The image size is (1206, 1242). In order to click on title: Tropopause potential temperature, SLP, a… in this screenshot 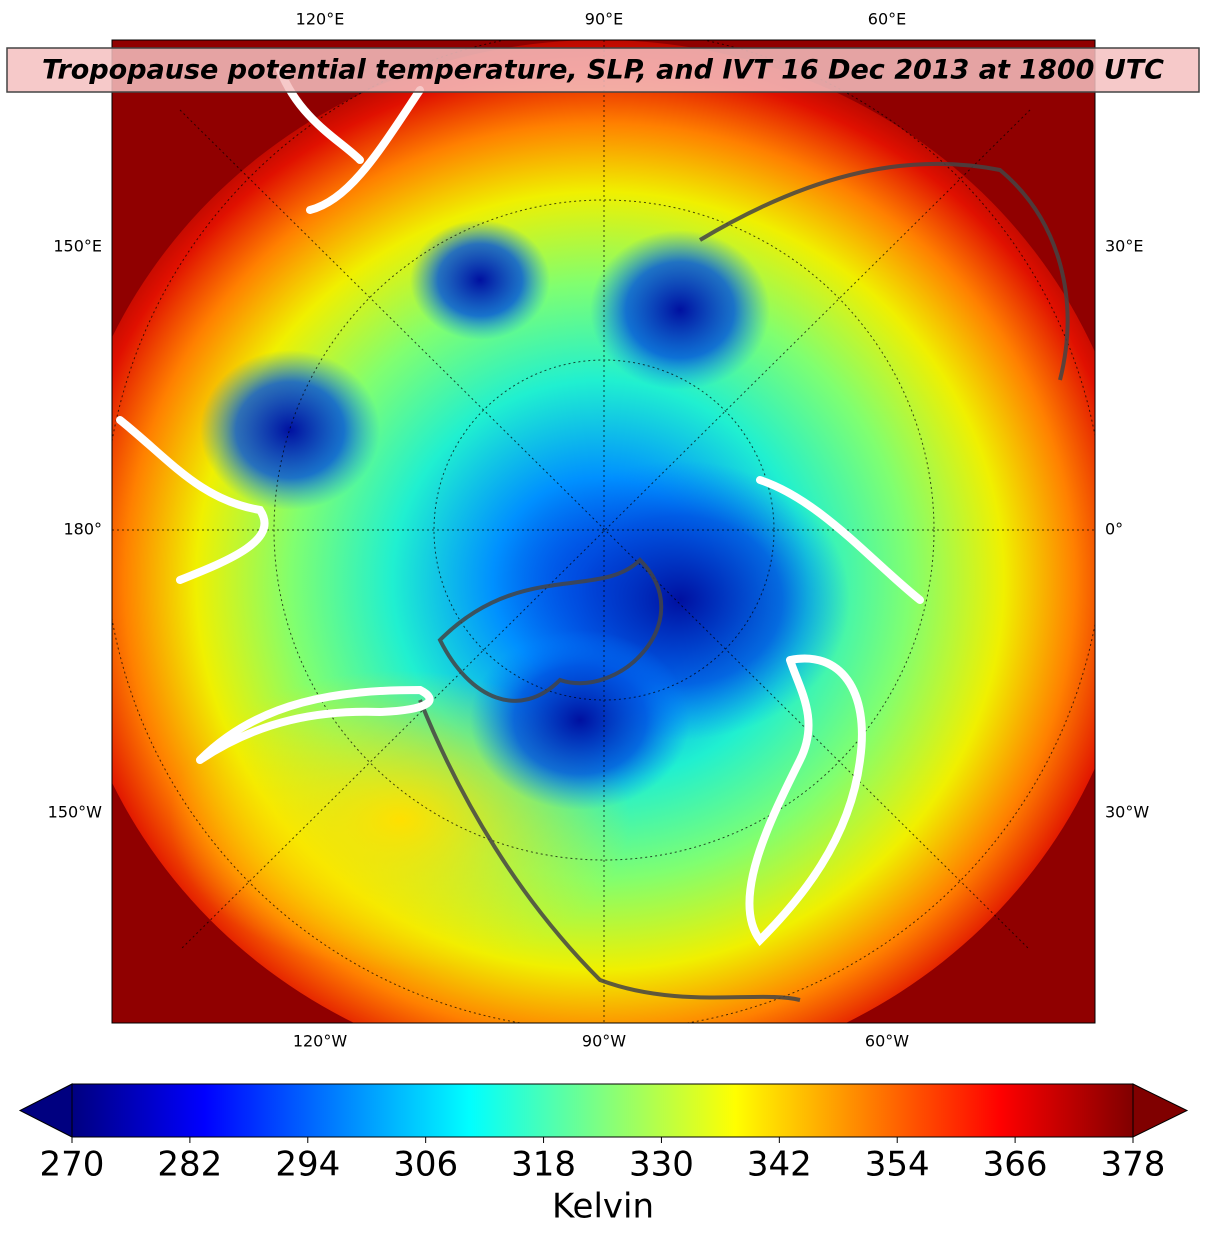, I will do `click(603, 70)`.